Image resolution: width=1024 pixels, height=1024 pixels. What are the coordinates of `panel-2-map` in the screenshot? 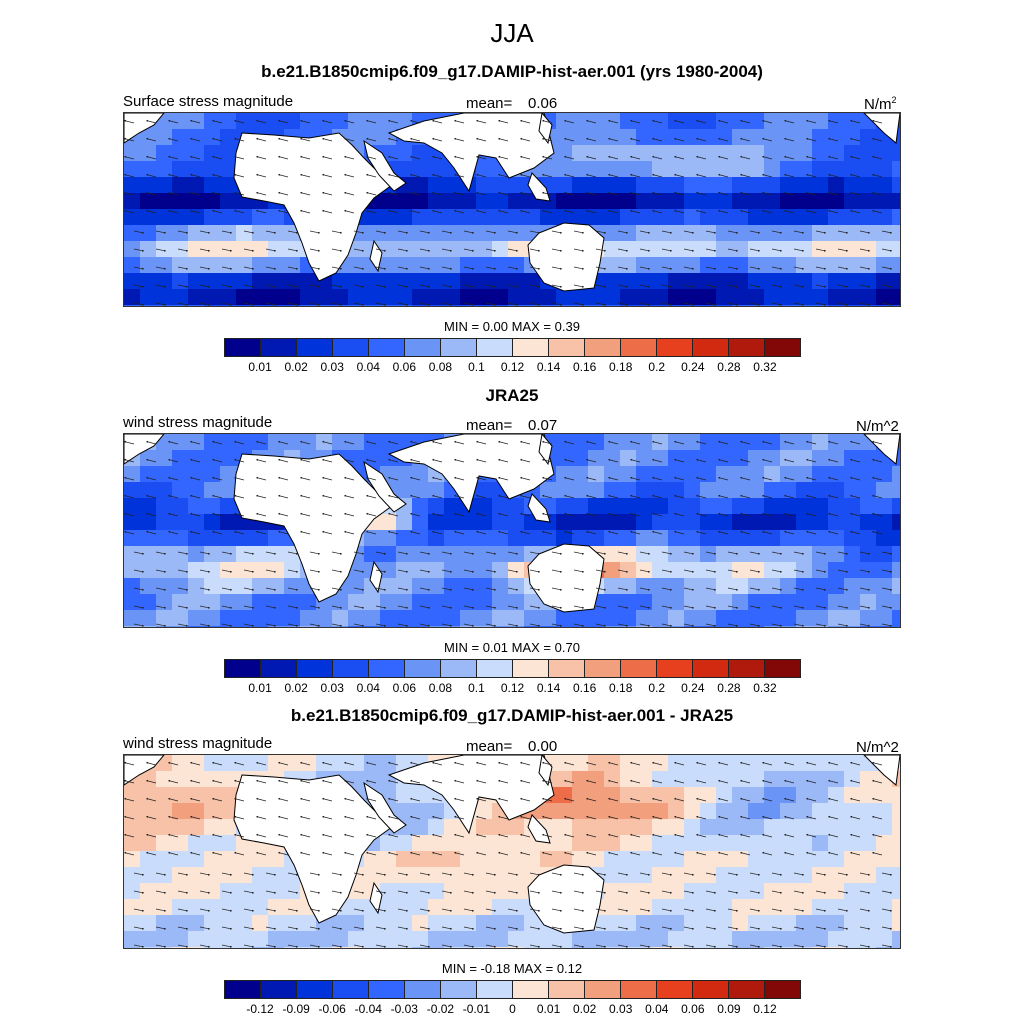 It's located at (512, 530).